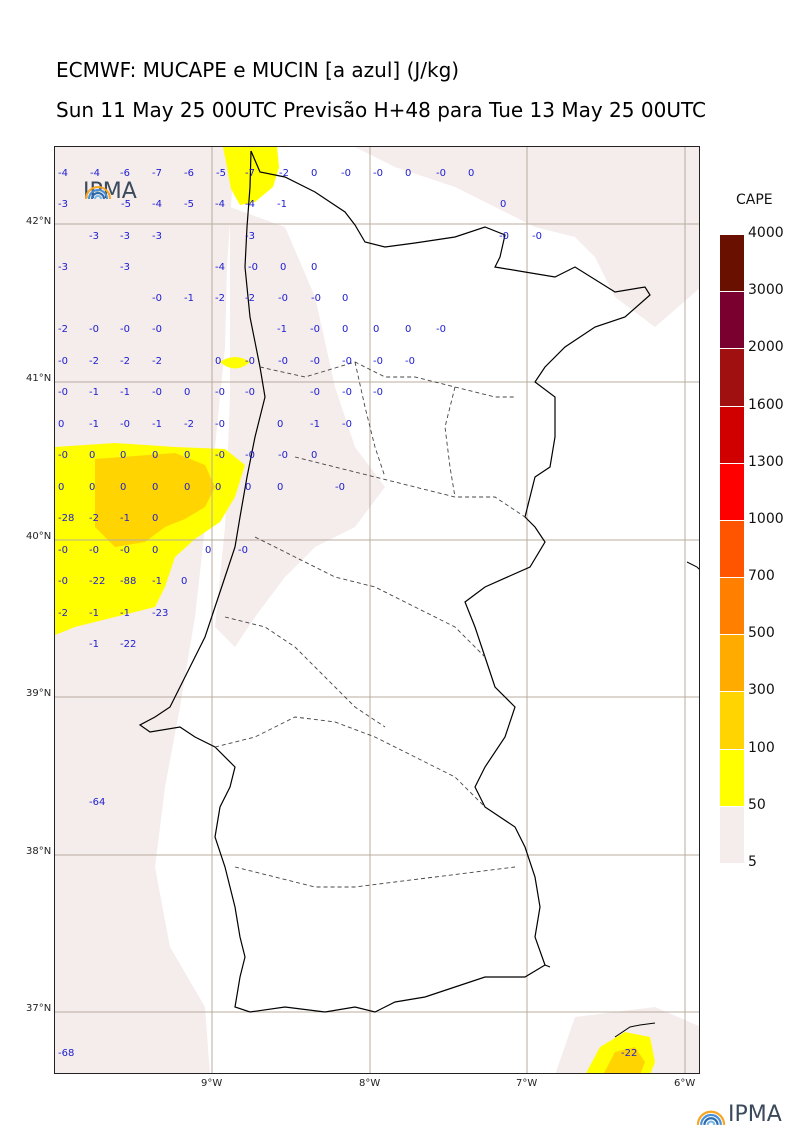  Describe the element at coordinates (39, 1008) in the screenshot. I see `latitude-label: 37°N` at that location.